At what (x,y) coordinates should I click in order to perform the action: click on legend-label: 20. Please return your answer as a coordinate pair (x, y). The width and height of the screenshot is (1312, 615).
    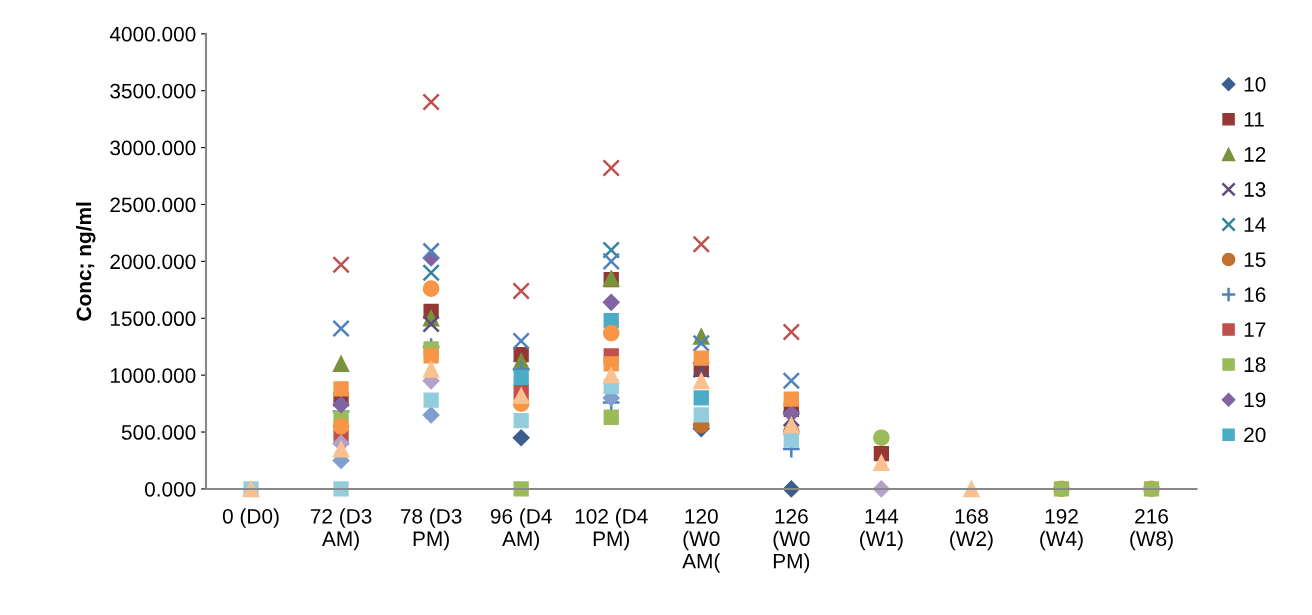
    Looking at the image, I should click on (1255, 435).